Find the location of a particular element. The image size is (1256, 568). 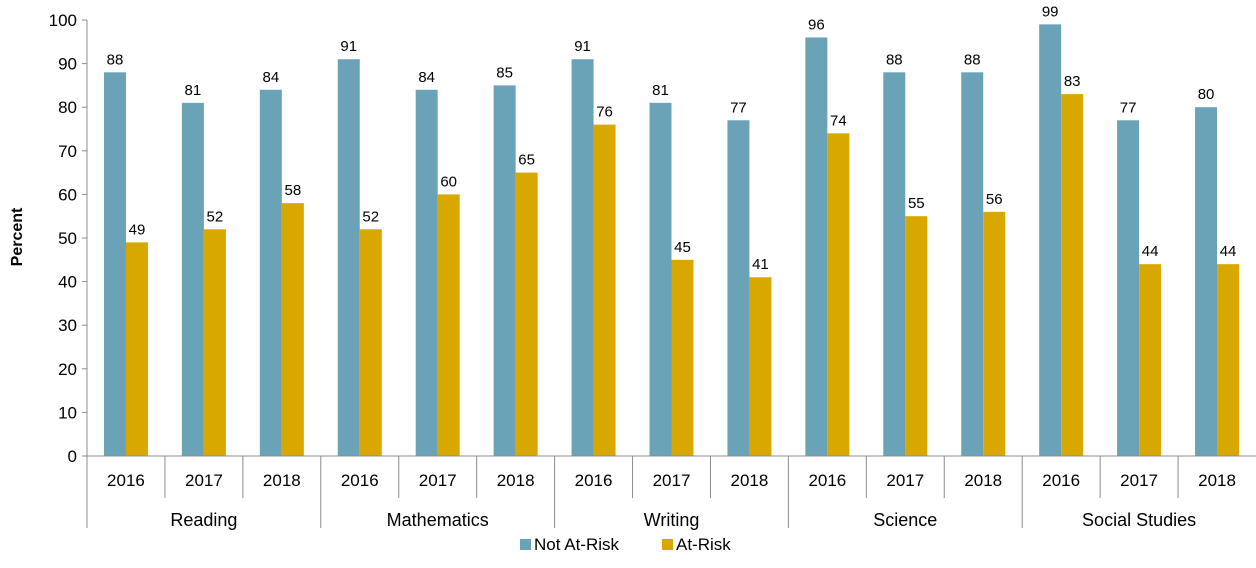

y-tick-label: 50 is located at coordinates (67, 238).